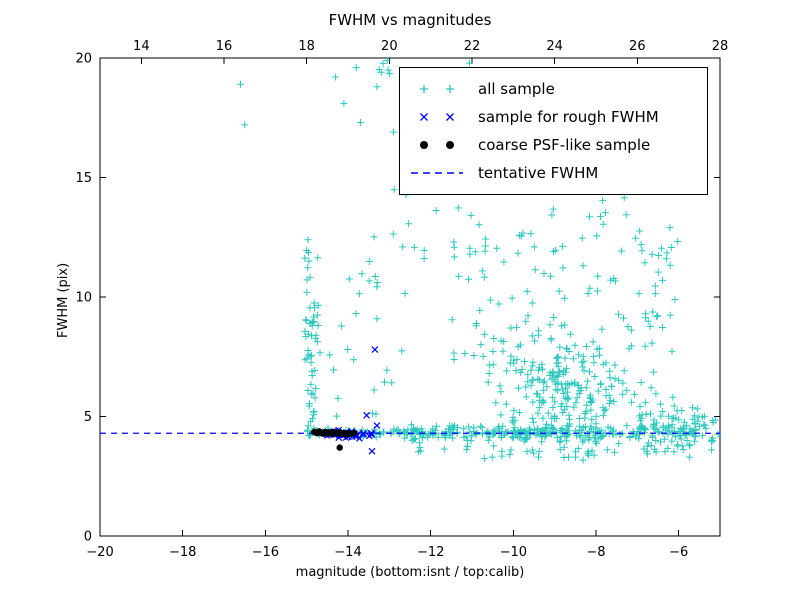 The width and height of the screenshot is (800, 600). What do you see at coordinates (437, 89) in the screenshot?
I see `plus-marker-icon` at bounding box center [437, 89].